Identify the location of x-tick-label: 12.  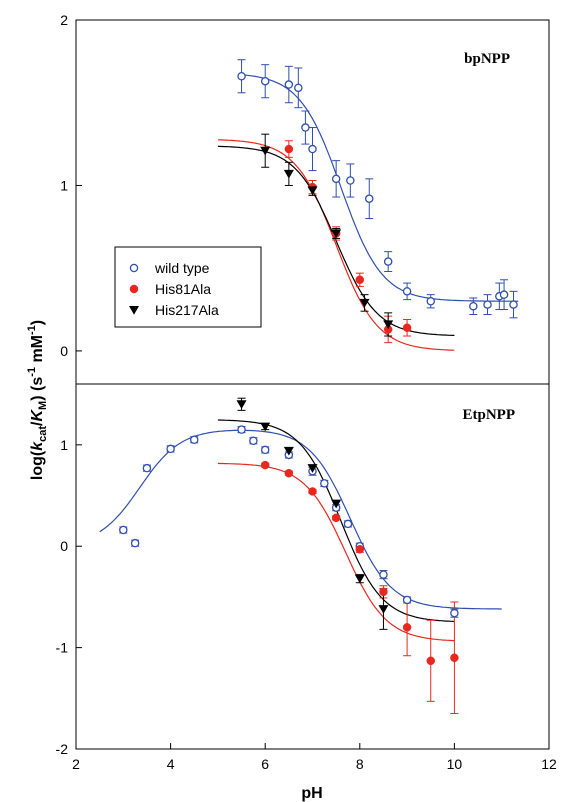
(549, 764).